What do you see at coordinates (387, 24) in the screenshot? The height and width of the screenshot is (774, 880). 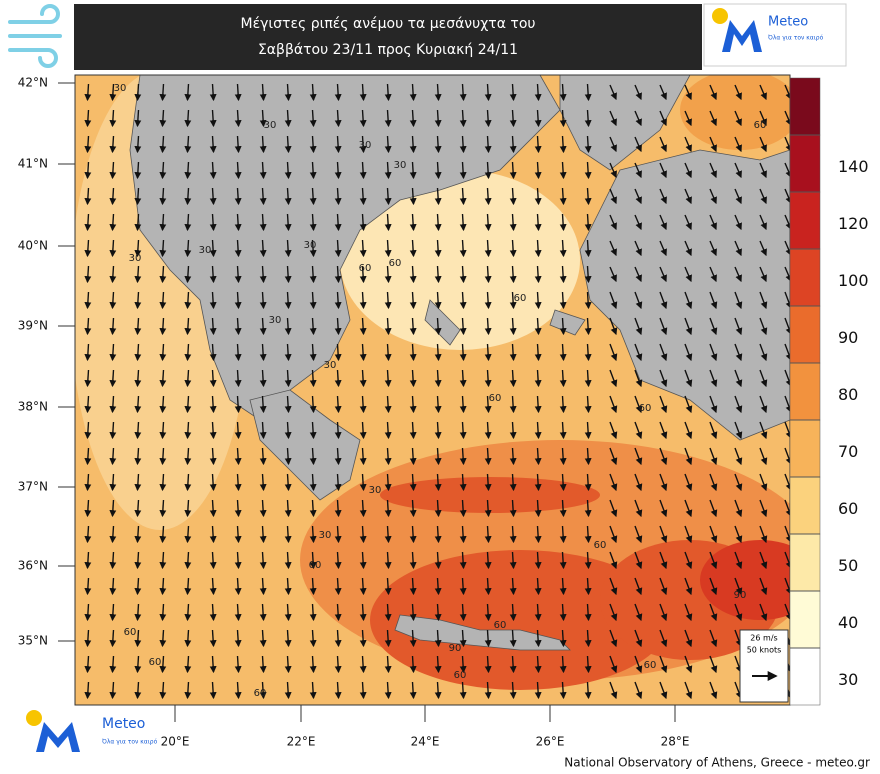 I see `title-line: Μέγιστες ριπές ανέμου τα μεσάνυχτα του` at bounding box center [387, 24].